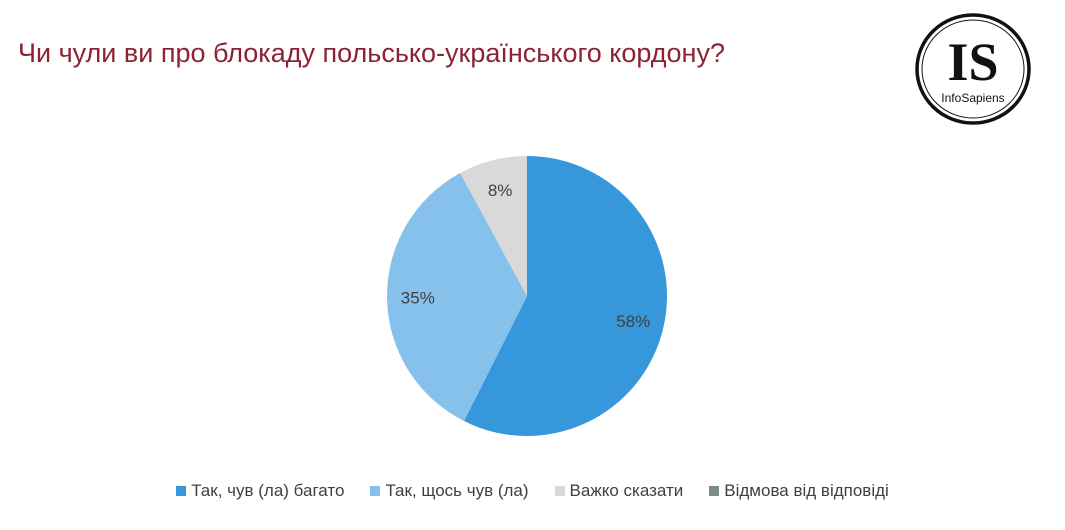  What do you see at coordinates (626, 490) in the screenshot?
I see `legend-label-3: Важко сказати` at bounding box center [626, 490].